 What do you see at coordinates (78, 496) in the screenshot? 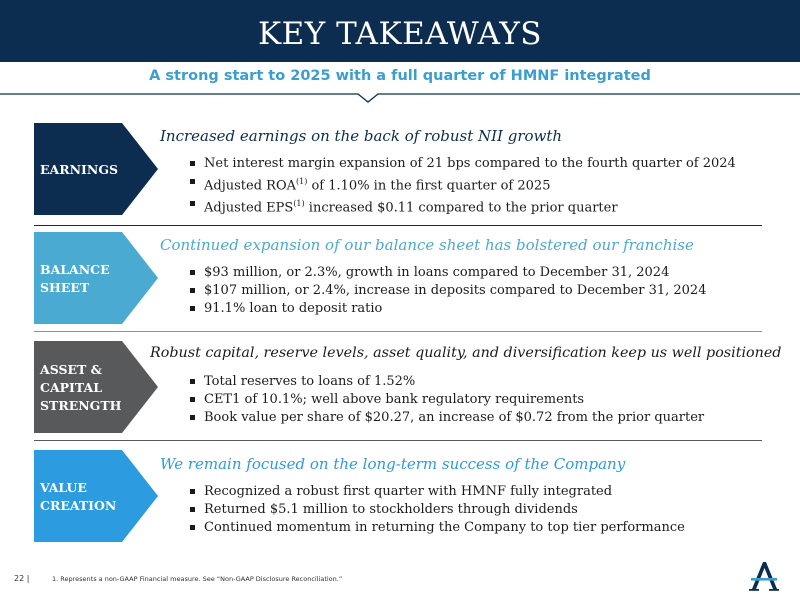
I see `value-creation-label: VALUE CREATION` at bounding box center [78, 496].